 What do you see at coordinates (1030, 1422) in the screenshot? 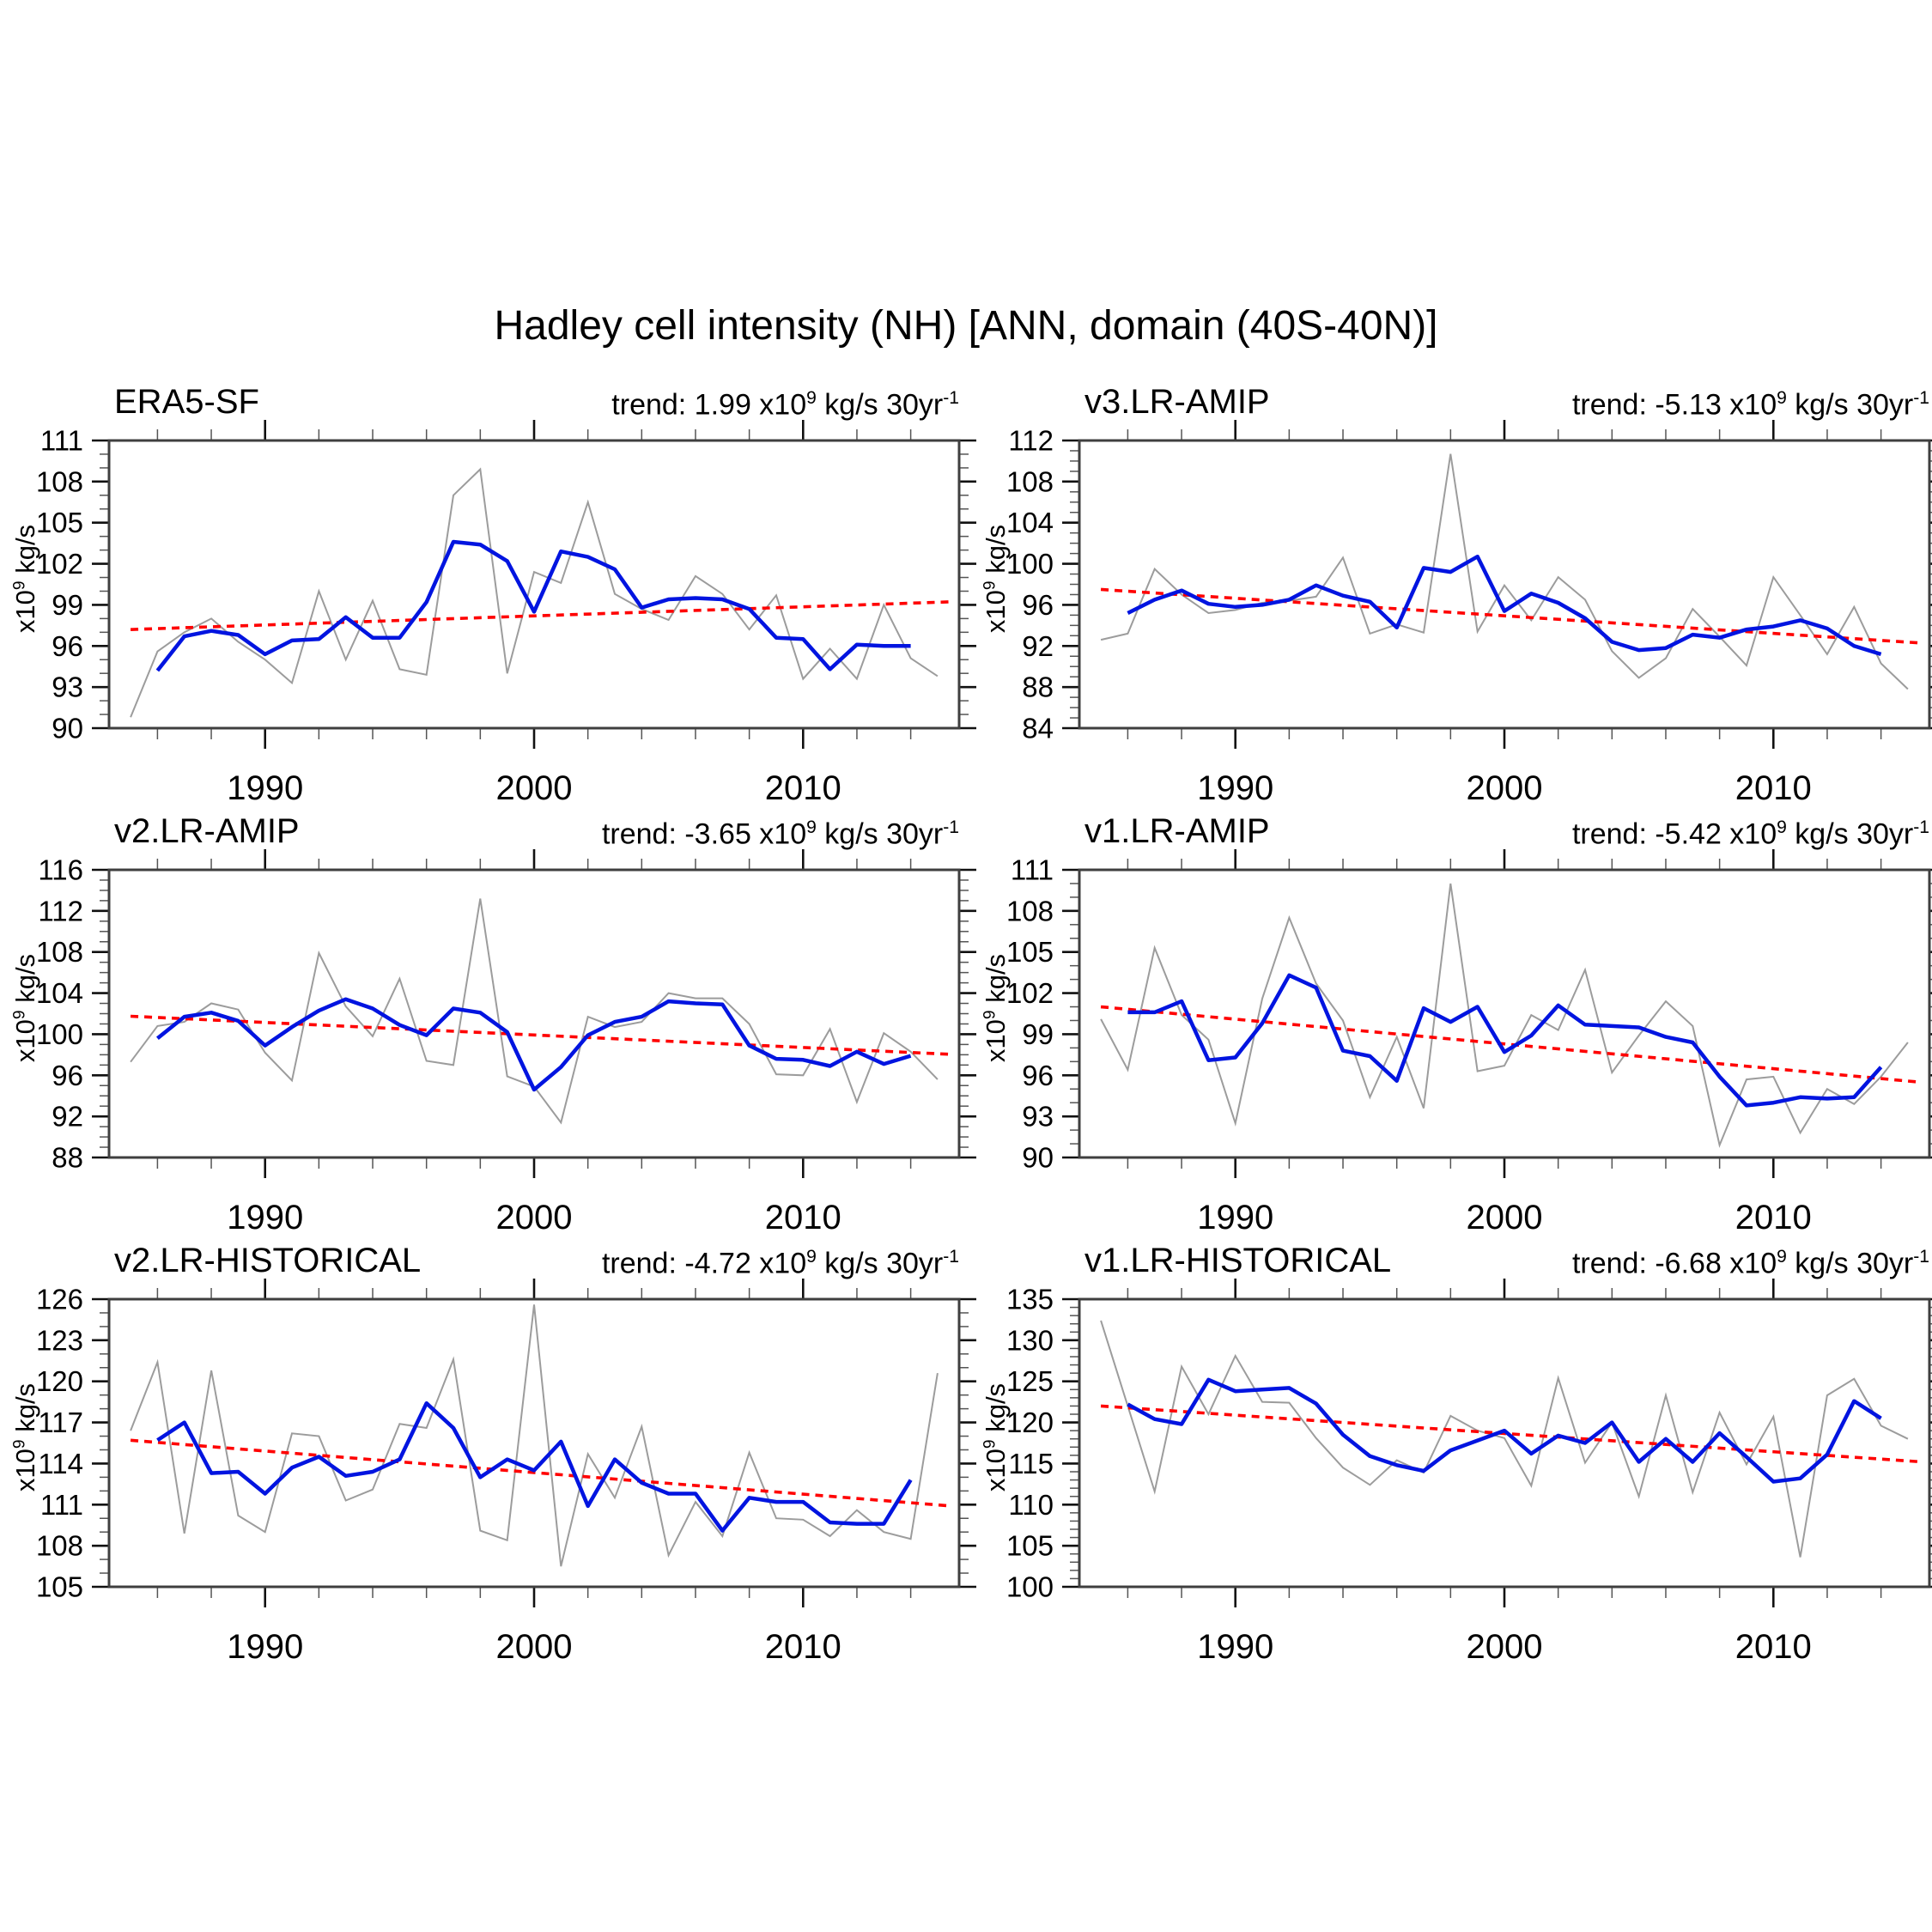
I see `y-tick-label: 120` at bounding box center [1030, 1422].